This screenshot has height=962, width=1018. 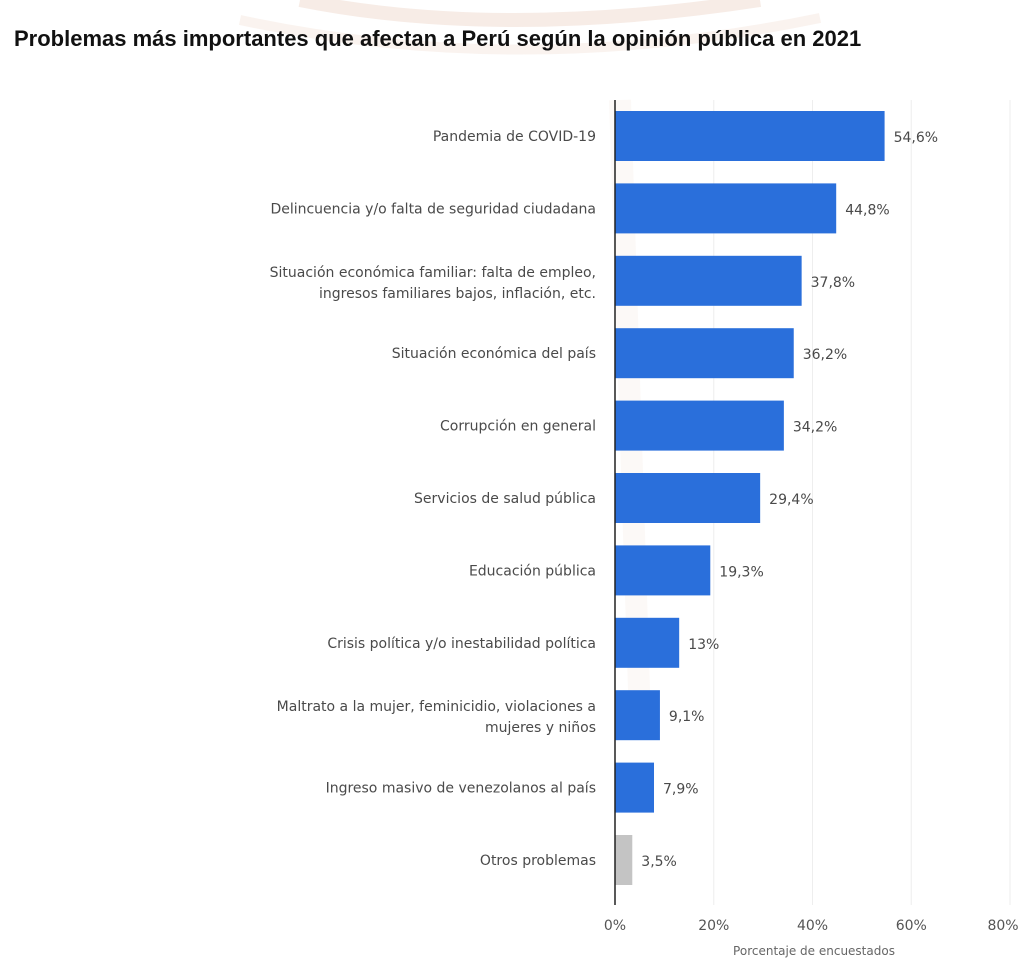 What do you see at coordinates (741, 572) in the screenshot?
I see `data-label: 19,3%` at bounding box center [741, 572].